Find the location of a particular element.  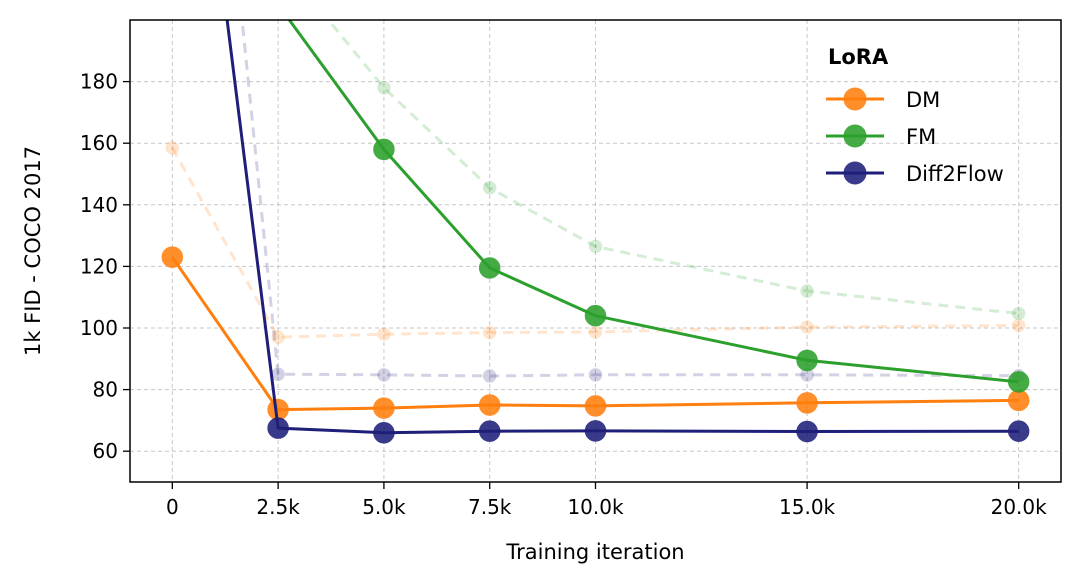

legend-entry-Diff2Flow: Diff2Flow is located at coordinates (915, 173).